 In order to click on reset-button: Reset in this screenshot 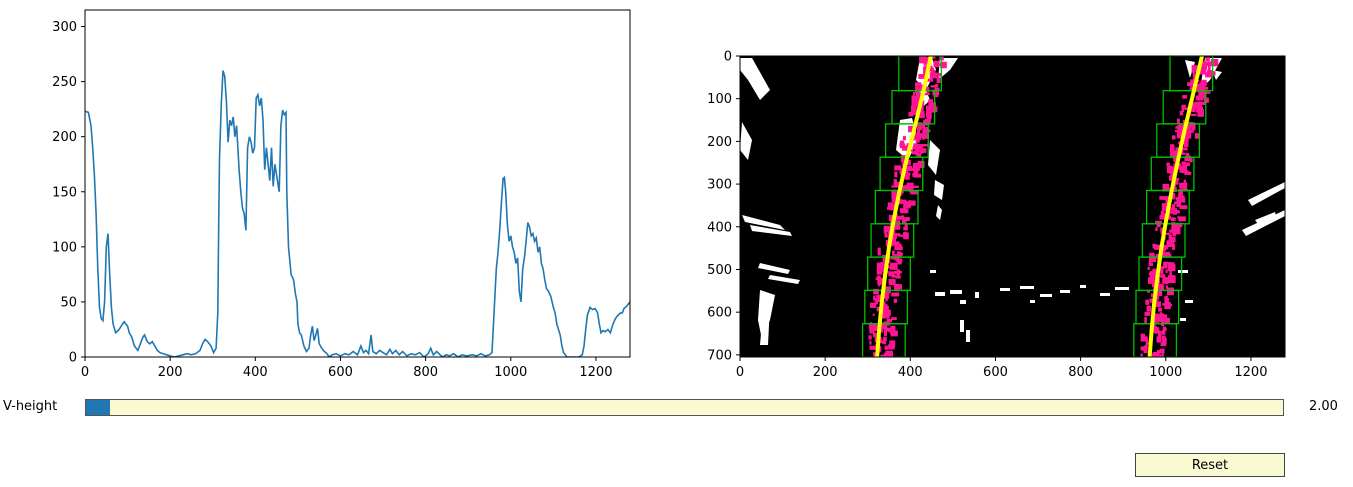, I will do `click(1210, 465)`.